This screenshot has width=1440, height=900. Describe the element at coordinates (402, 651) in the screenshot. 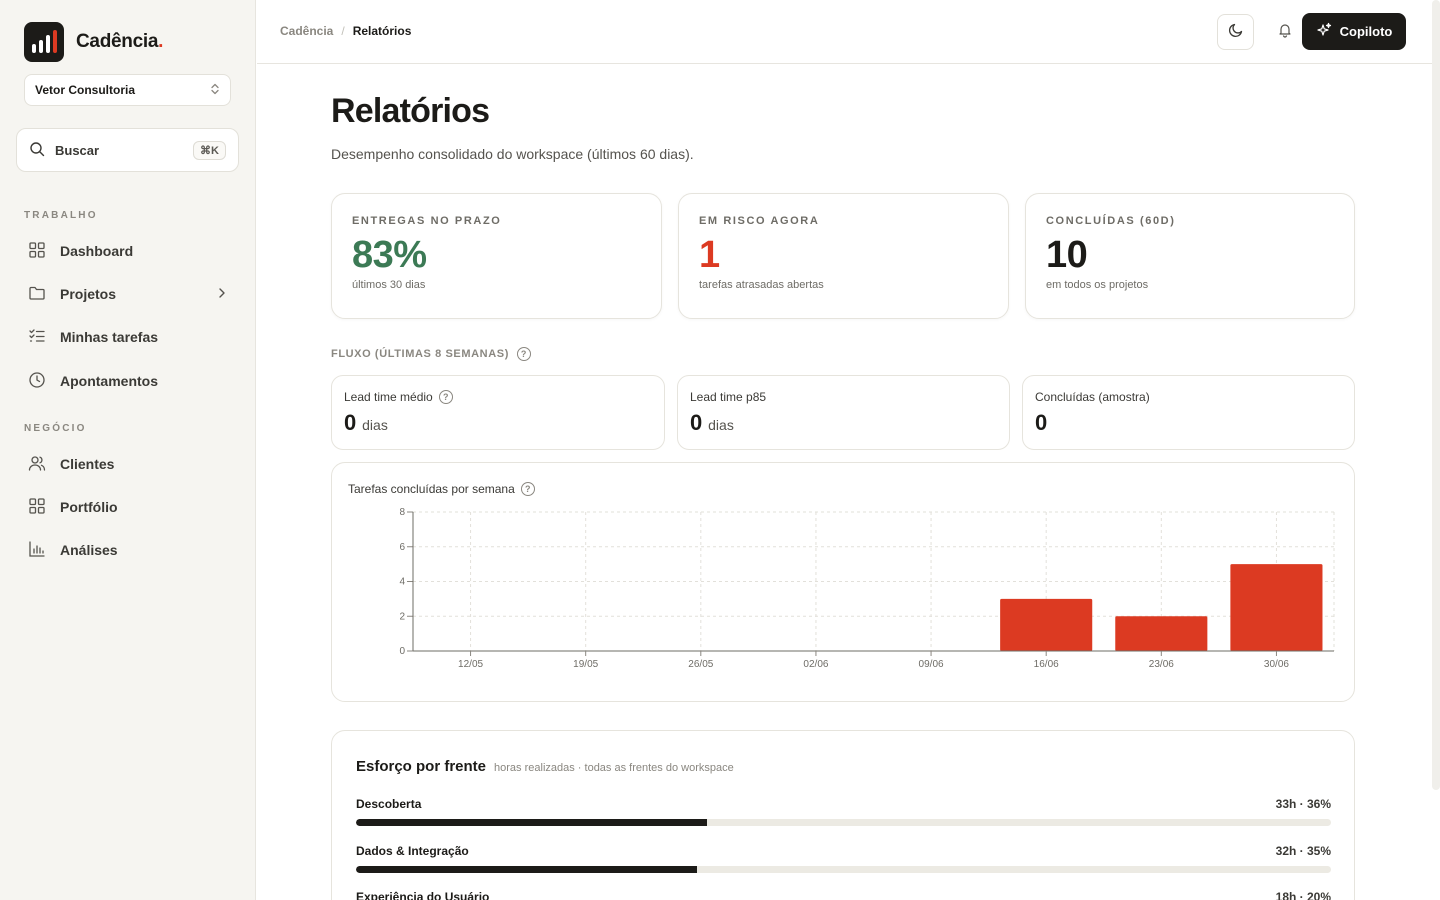

I see `y-tick-label: 0` at that location.